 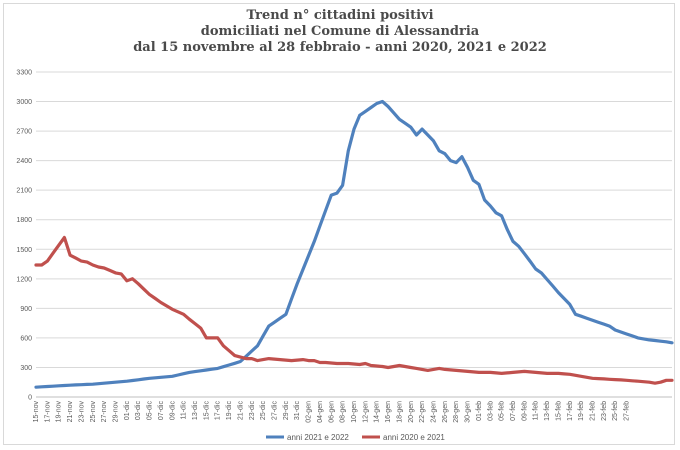 What do you see at coordinates (536, 410) in the screenshot?
I see `x-tick-label: 11-feb` at bounding box center [536, 410].